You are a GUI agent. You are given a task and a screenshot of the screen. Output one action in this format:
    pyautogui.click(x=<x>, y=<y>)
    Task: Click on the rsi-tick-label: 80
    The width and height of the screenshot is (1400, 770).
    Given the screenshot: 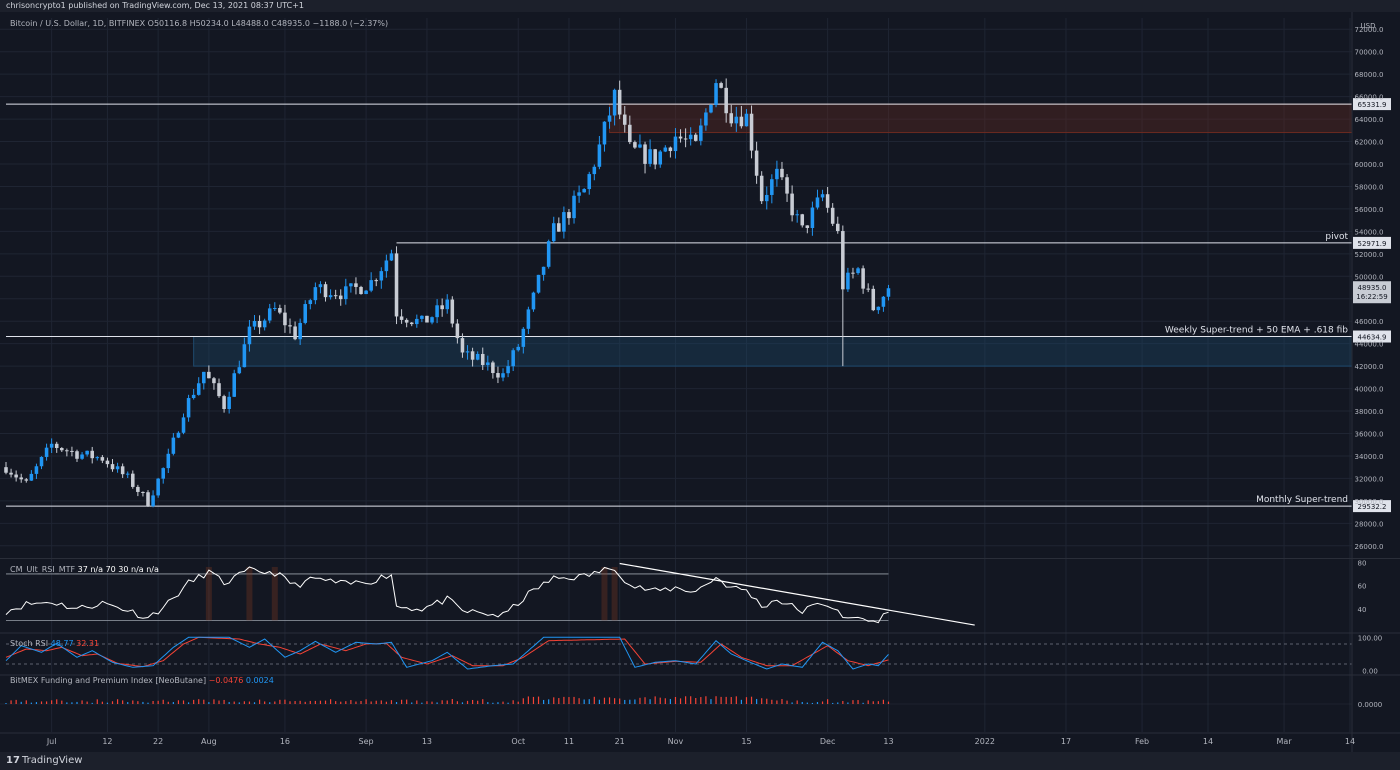 What is the action you would take?
    pyautogui.click(x=1362, y=563)
    